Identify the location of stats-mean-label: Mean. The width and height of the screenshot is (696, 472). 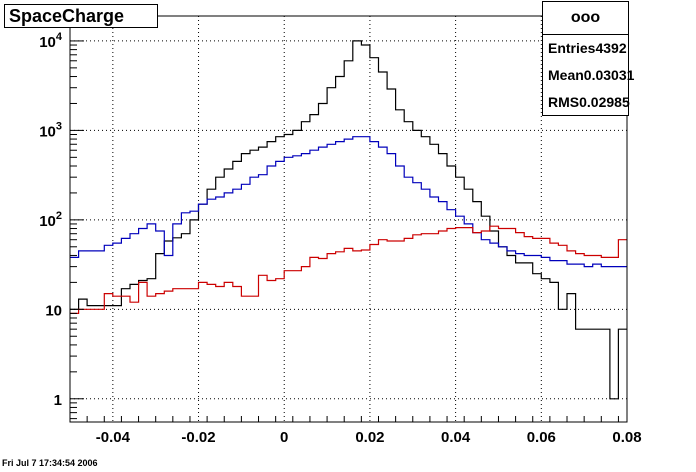
(566, 75).